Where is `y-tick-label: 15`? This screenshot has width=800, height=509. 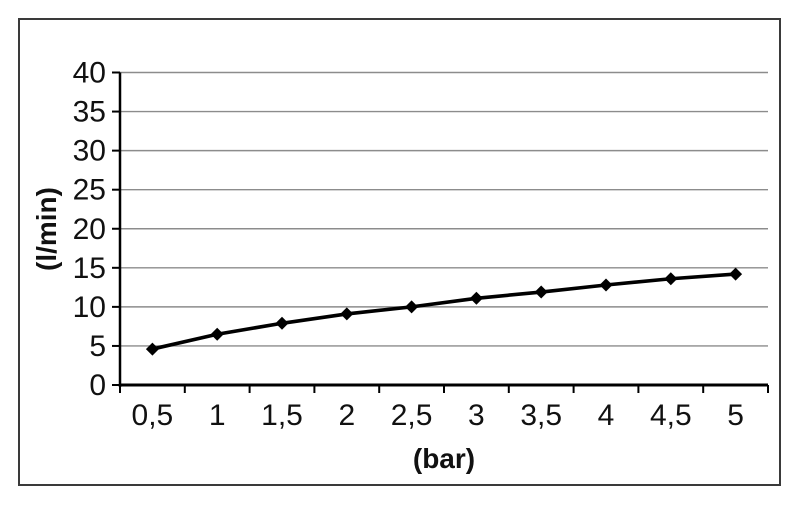
y-tick-label: 15 is located at coordinates (89, 268).